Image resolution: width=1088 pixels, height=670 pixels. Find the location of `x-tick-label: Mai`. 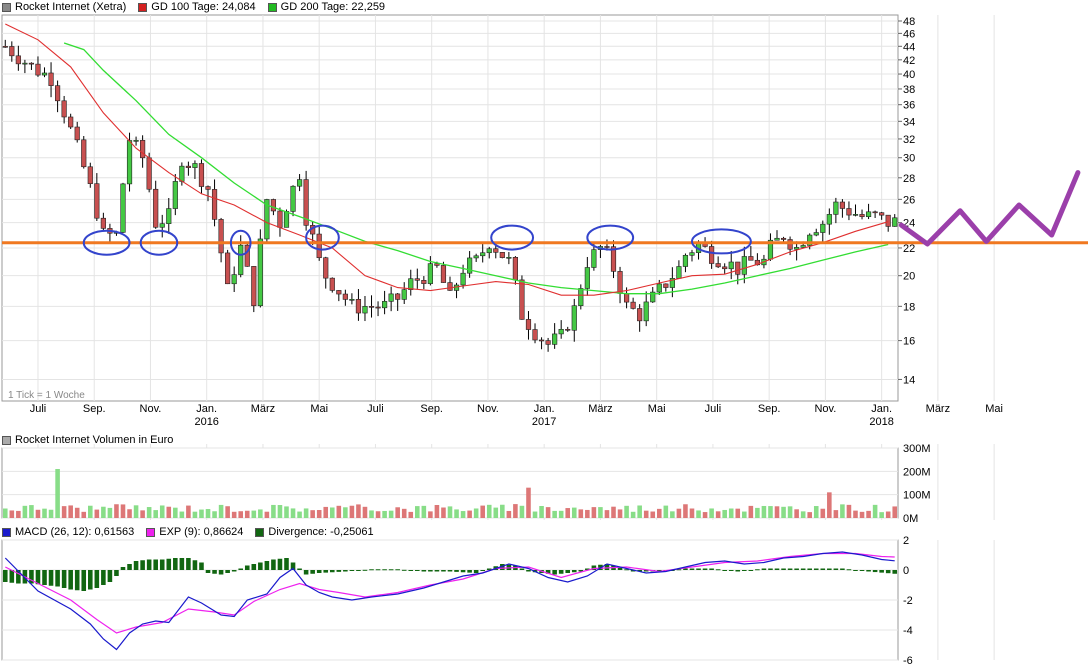

x-tick-label: Mai is located at coordinates (319, 409).